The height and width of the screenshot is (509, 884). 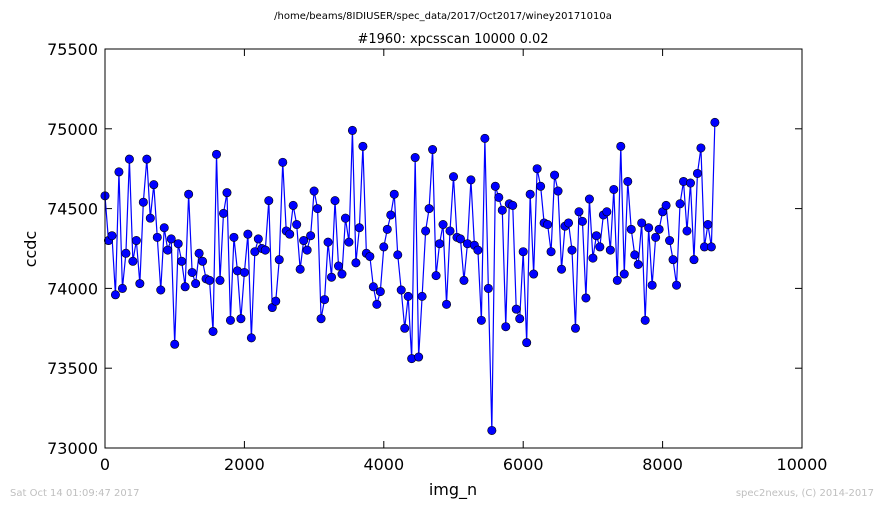 I want to click on x-tick-label: 8000, so click(x=662, y=464).